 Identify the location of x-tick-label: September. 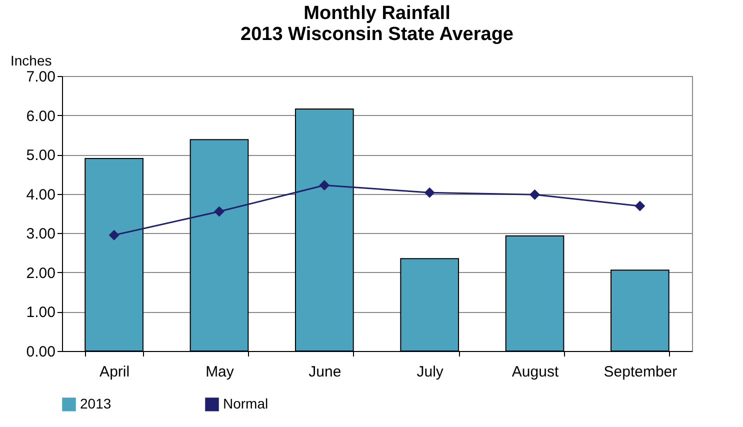
(641, 372).